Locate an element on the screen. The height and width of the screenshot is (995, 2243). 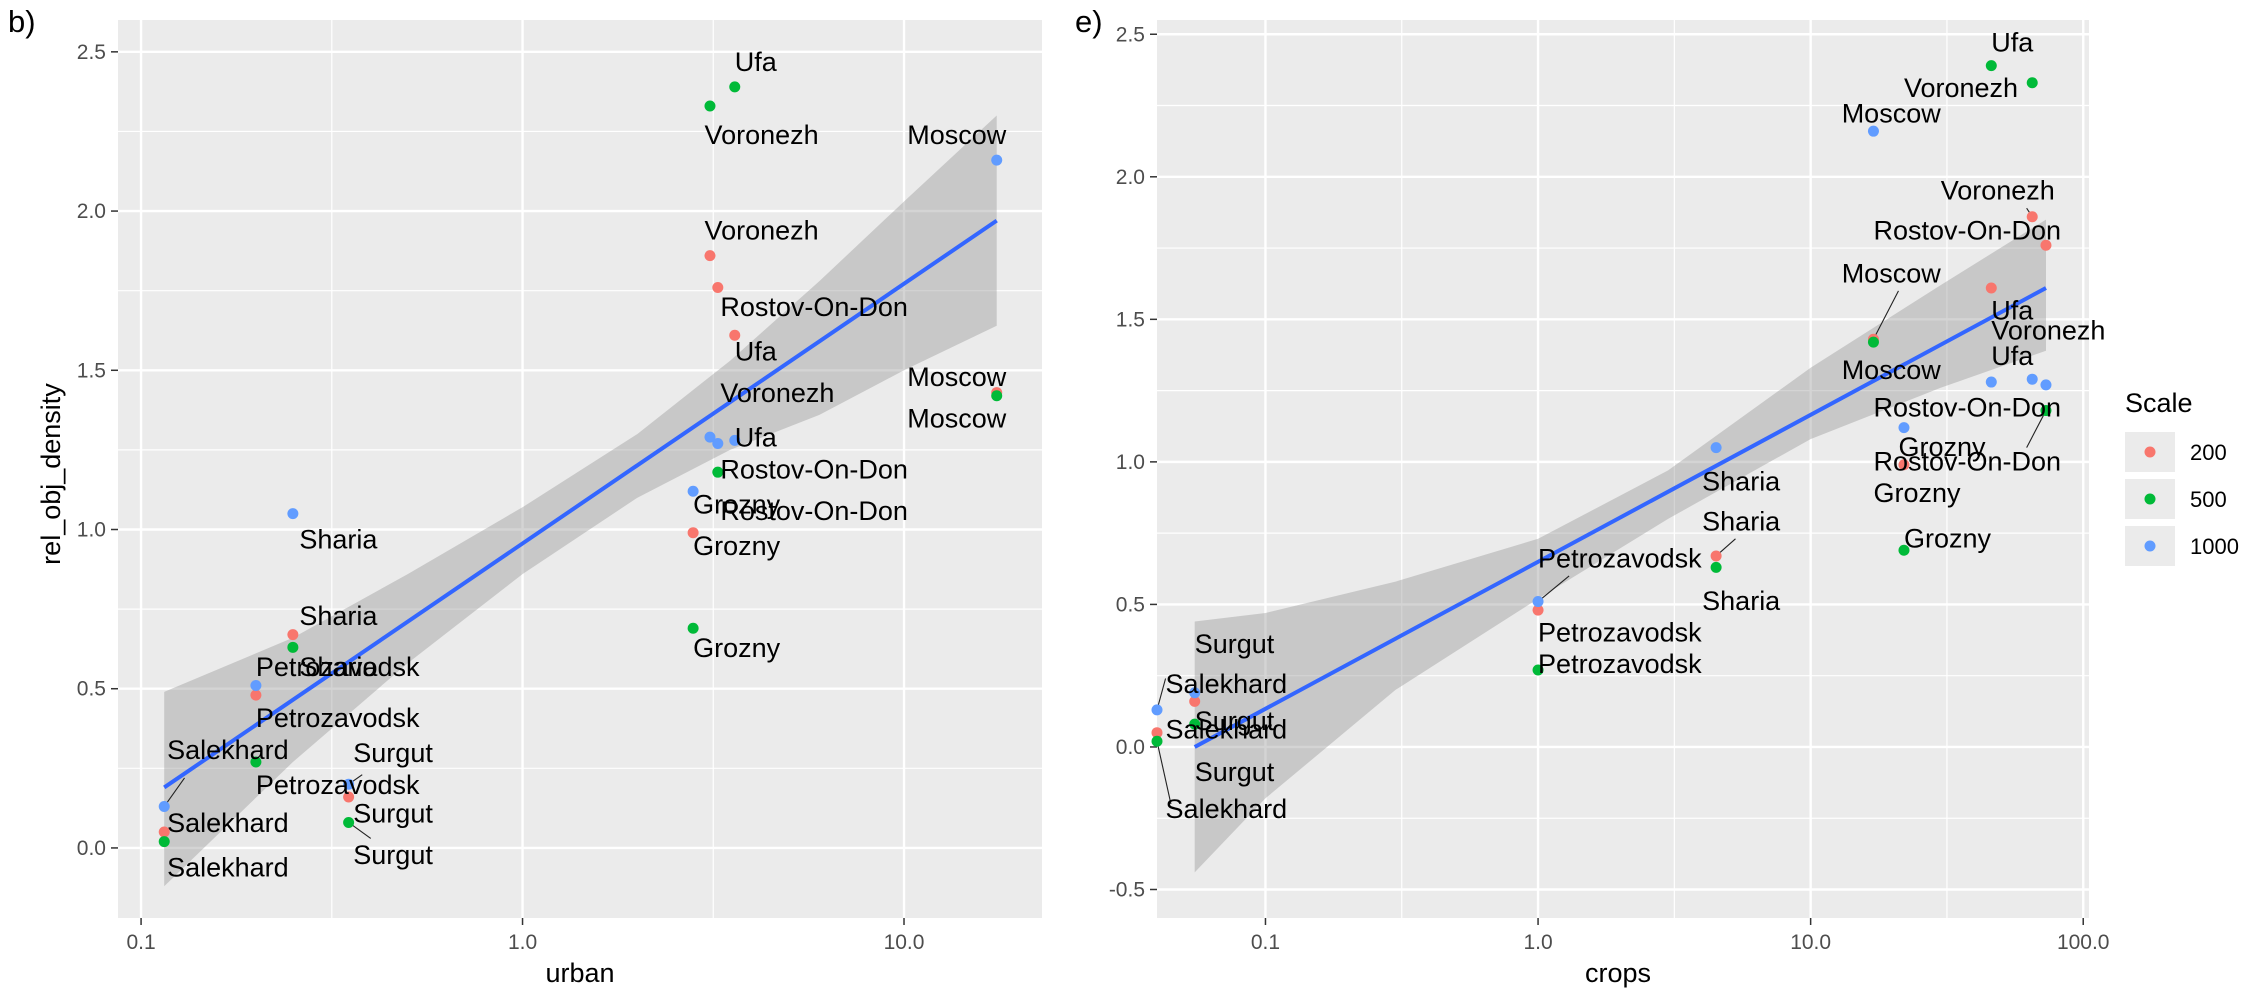
y-tick-label: -0.5 is located at coordinates (1127, 889).